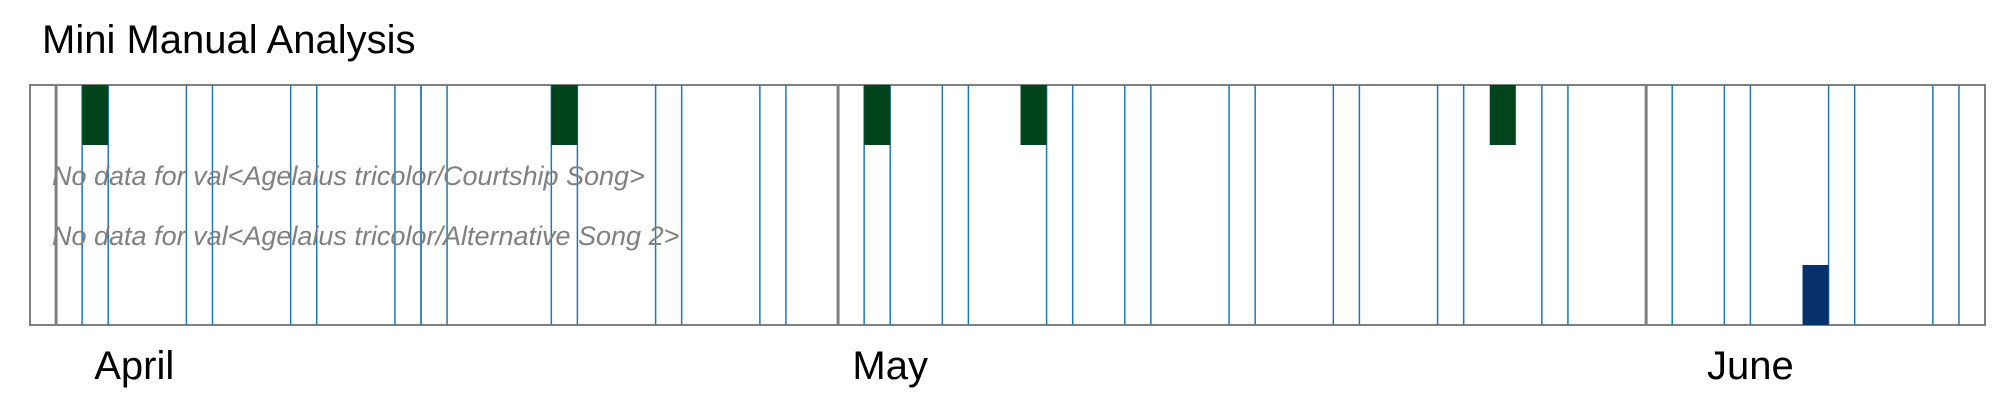  What do you see at coordinates (890, 366) in the screenshot?
I see `month-label: May` at bounding box center [890, 366].